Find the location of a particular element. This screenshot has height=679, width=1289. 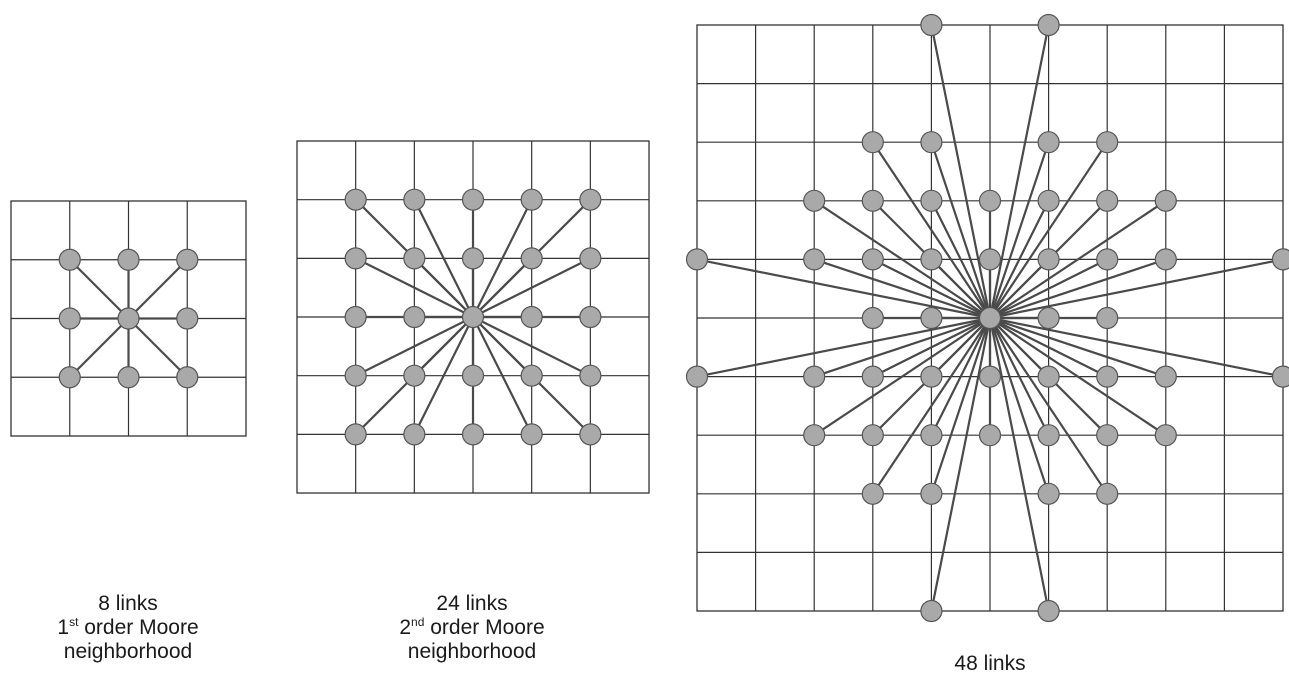

caption-ordinal-number: 2 is located at coordinates (405, 627).